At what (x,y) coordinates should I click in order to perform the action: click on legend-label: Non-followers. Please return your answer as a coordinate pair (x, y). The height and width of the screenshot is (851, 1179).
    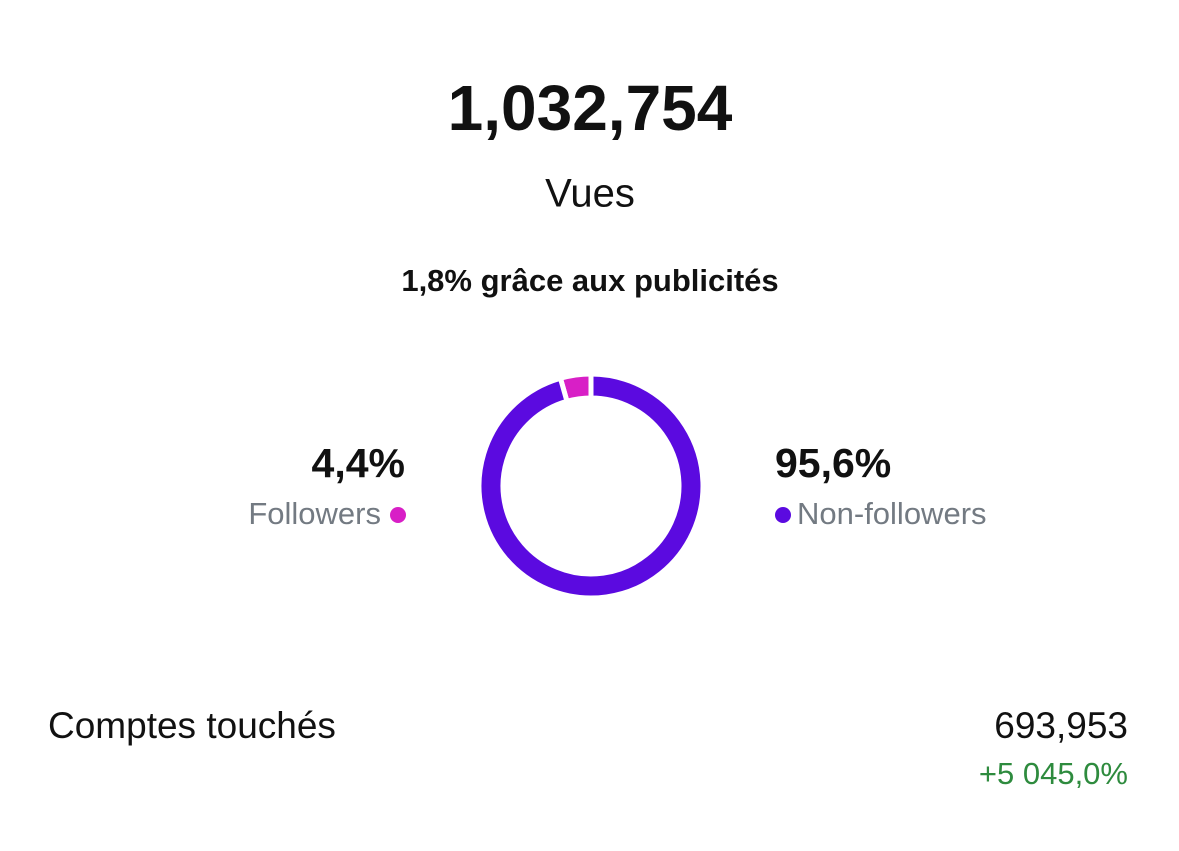
    Looking at the image, I should click on (892, 513).